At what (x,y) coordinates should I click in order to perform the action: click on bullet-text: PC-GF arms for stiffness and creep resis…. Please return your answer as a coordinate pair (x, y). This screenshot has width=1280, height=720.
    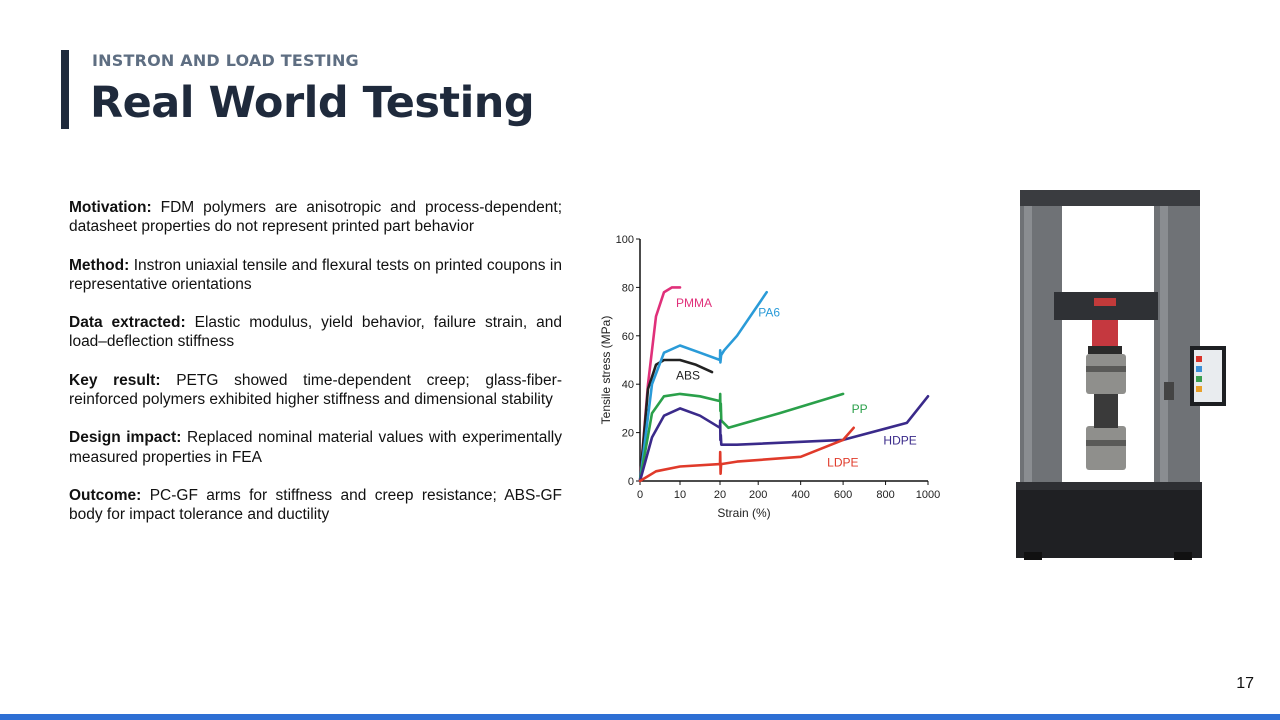
    Looking at the image, I should click on (315, 505).